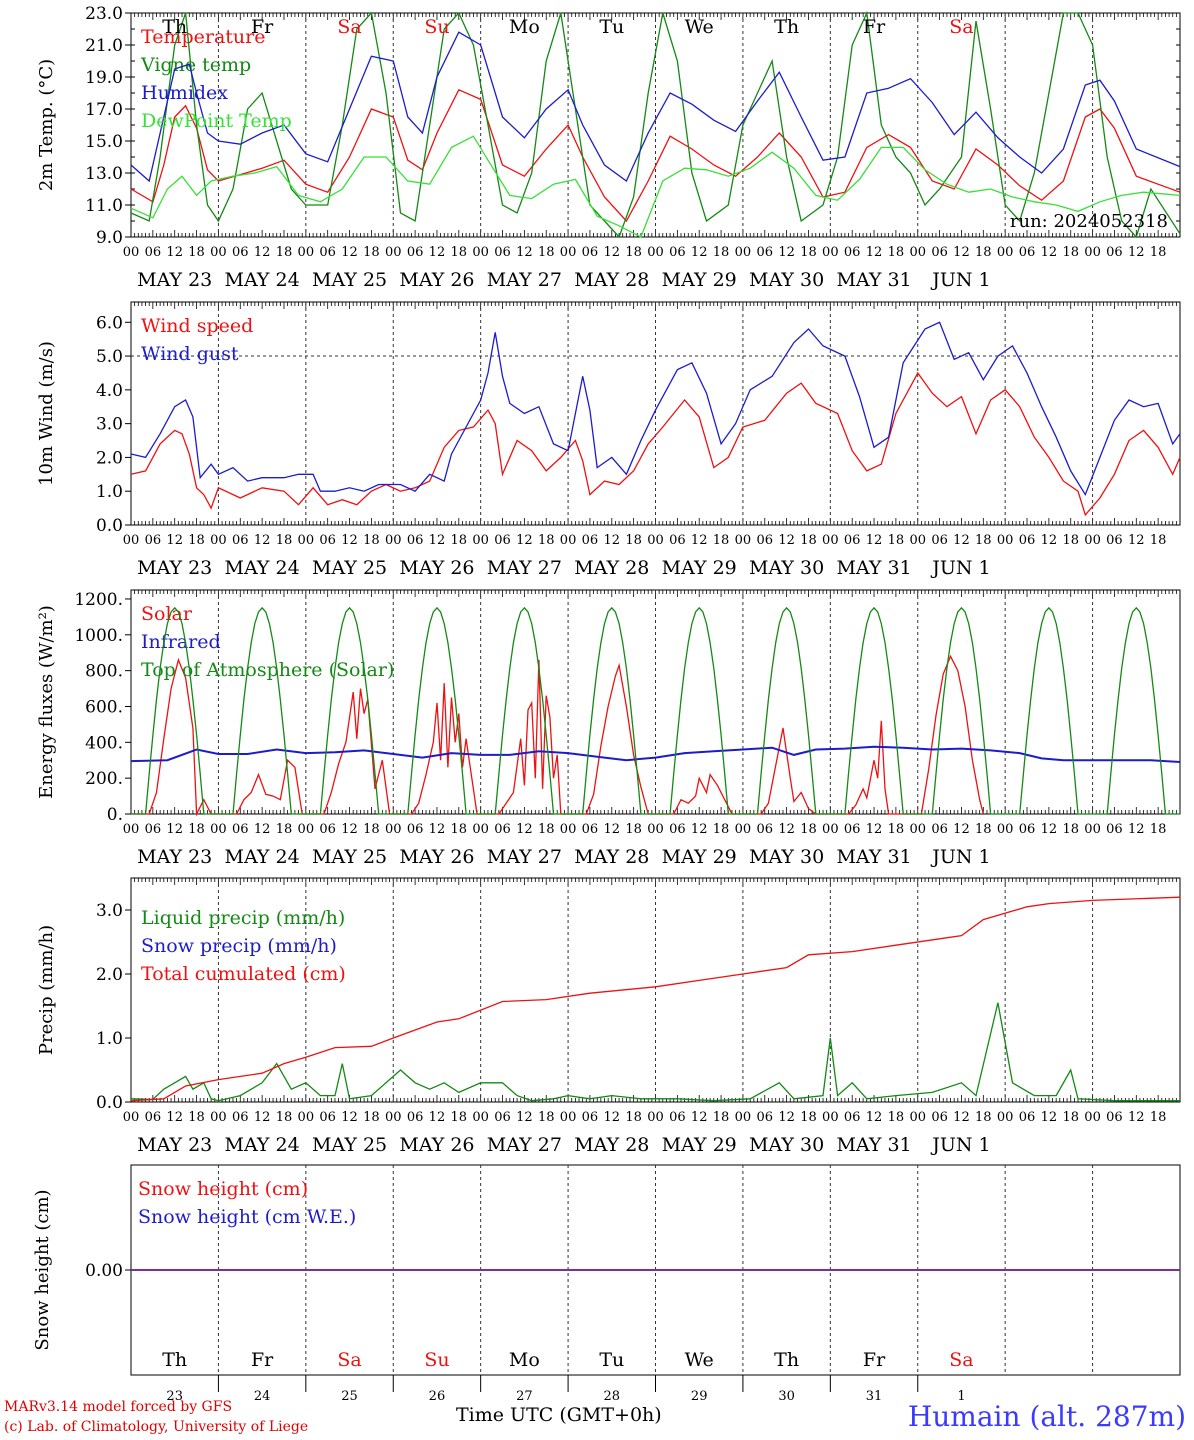 The image size is (1194, 1440). What do you see at coordinates (104, 1271) in the screenshot?
I see `y-tick-label: 0.00` at bounding box center [104, 1271].